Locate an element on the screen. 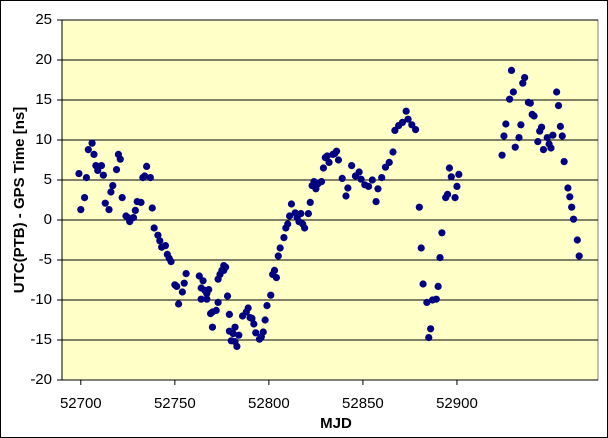  y-tick-label: 10 is located at coordinates (43, 139).